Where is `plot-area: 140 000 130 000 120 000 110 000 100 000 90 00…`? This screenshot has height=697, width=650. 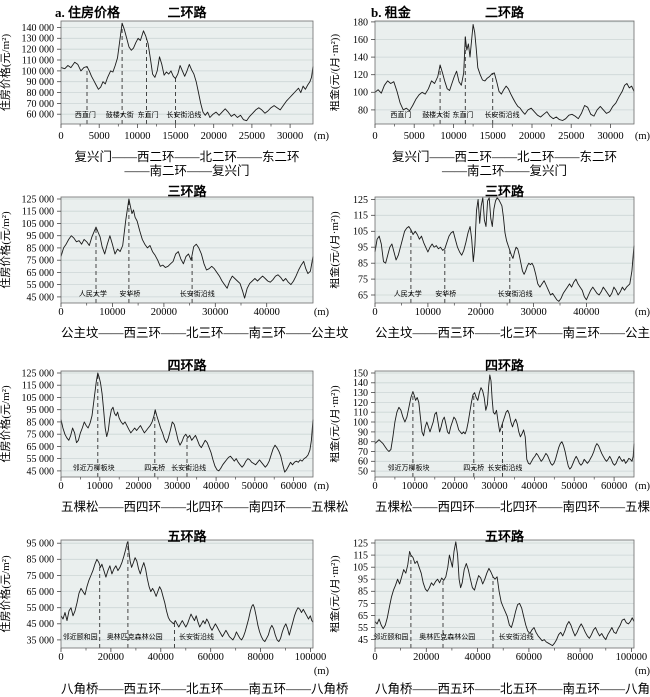
plot-area: 140 000 130 000 120 000 110 000 100 000 90 00… is located at coordinates (165, 91).